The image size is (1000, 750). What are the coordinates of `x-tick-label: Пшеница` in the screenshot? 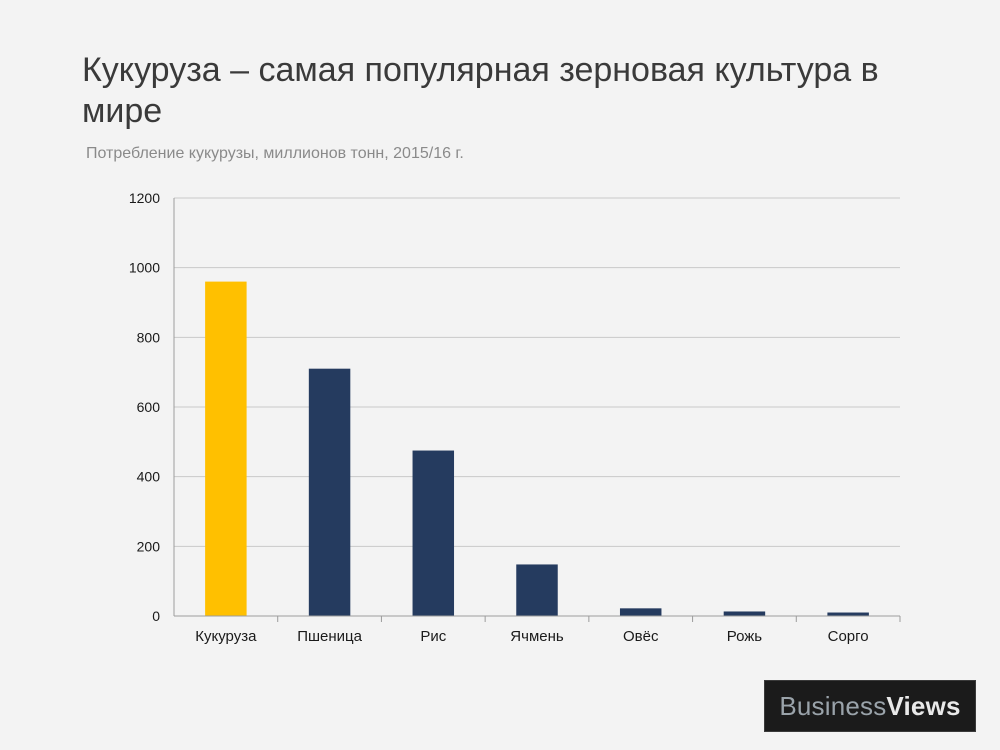 It's located at (329, 636).